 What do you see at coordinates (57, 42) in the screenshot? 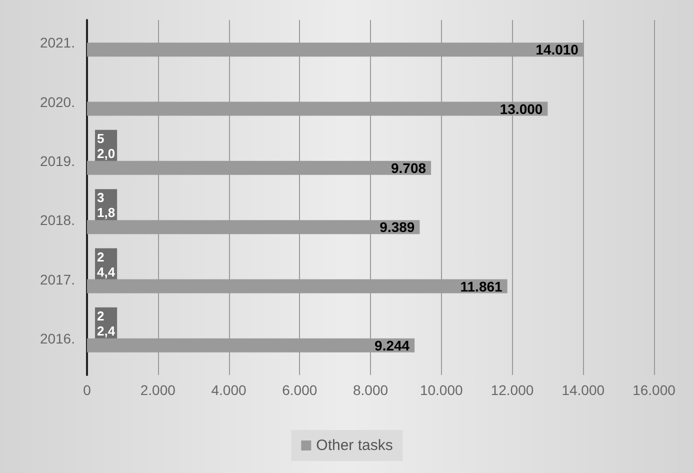
I see `y-tick-label: 2021.` at bounding box center [57, 42].